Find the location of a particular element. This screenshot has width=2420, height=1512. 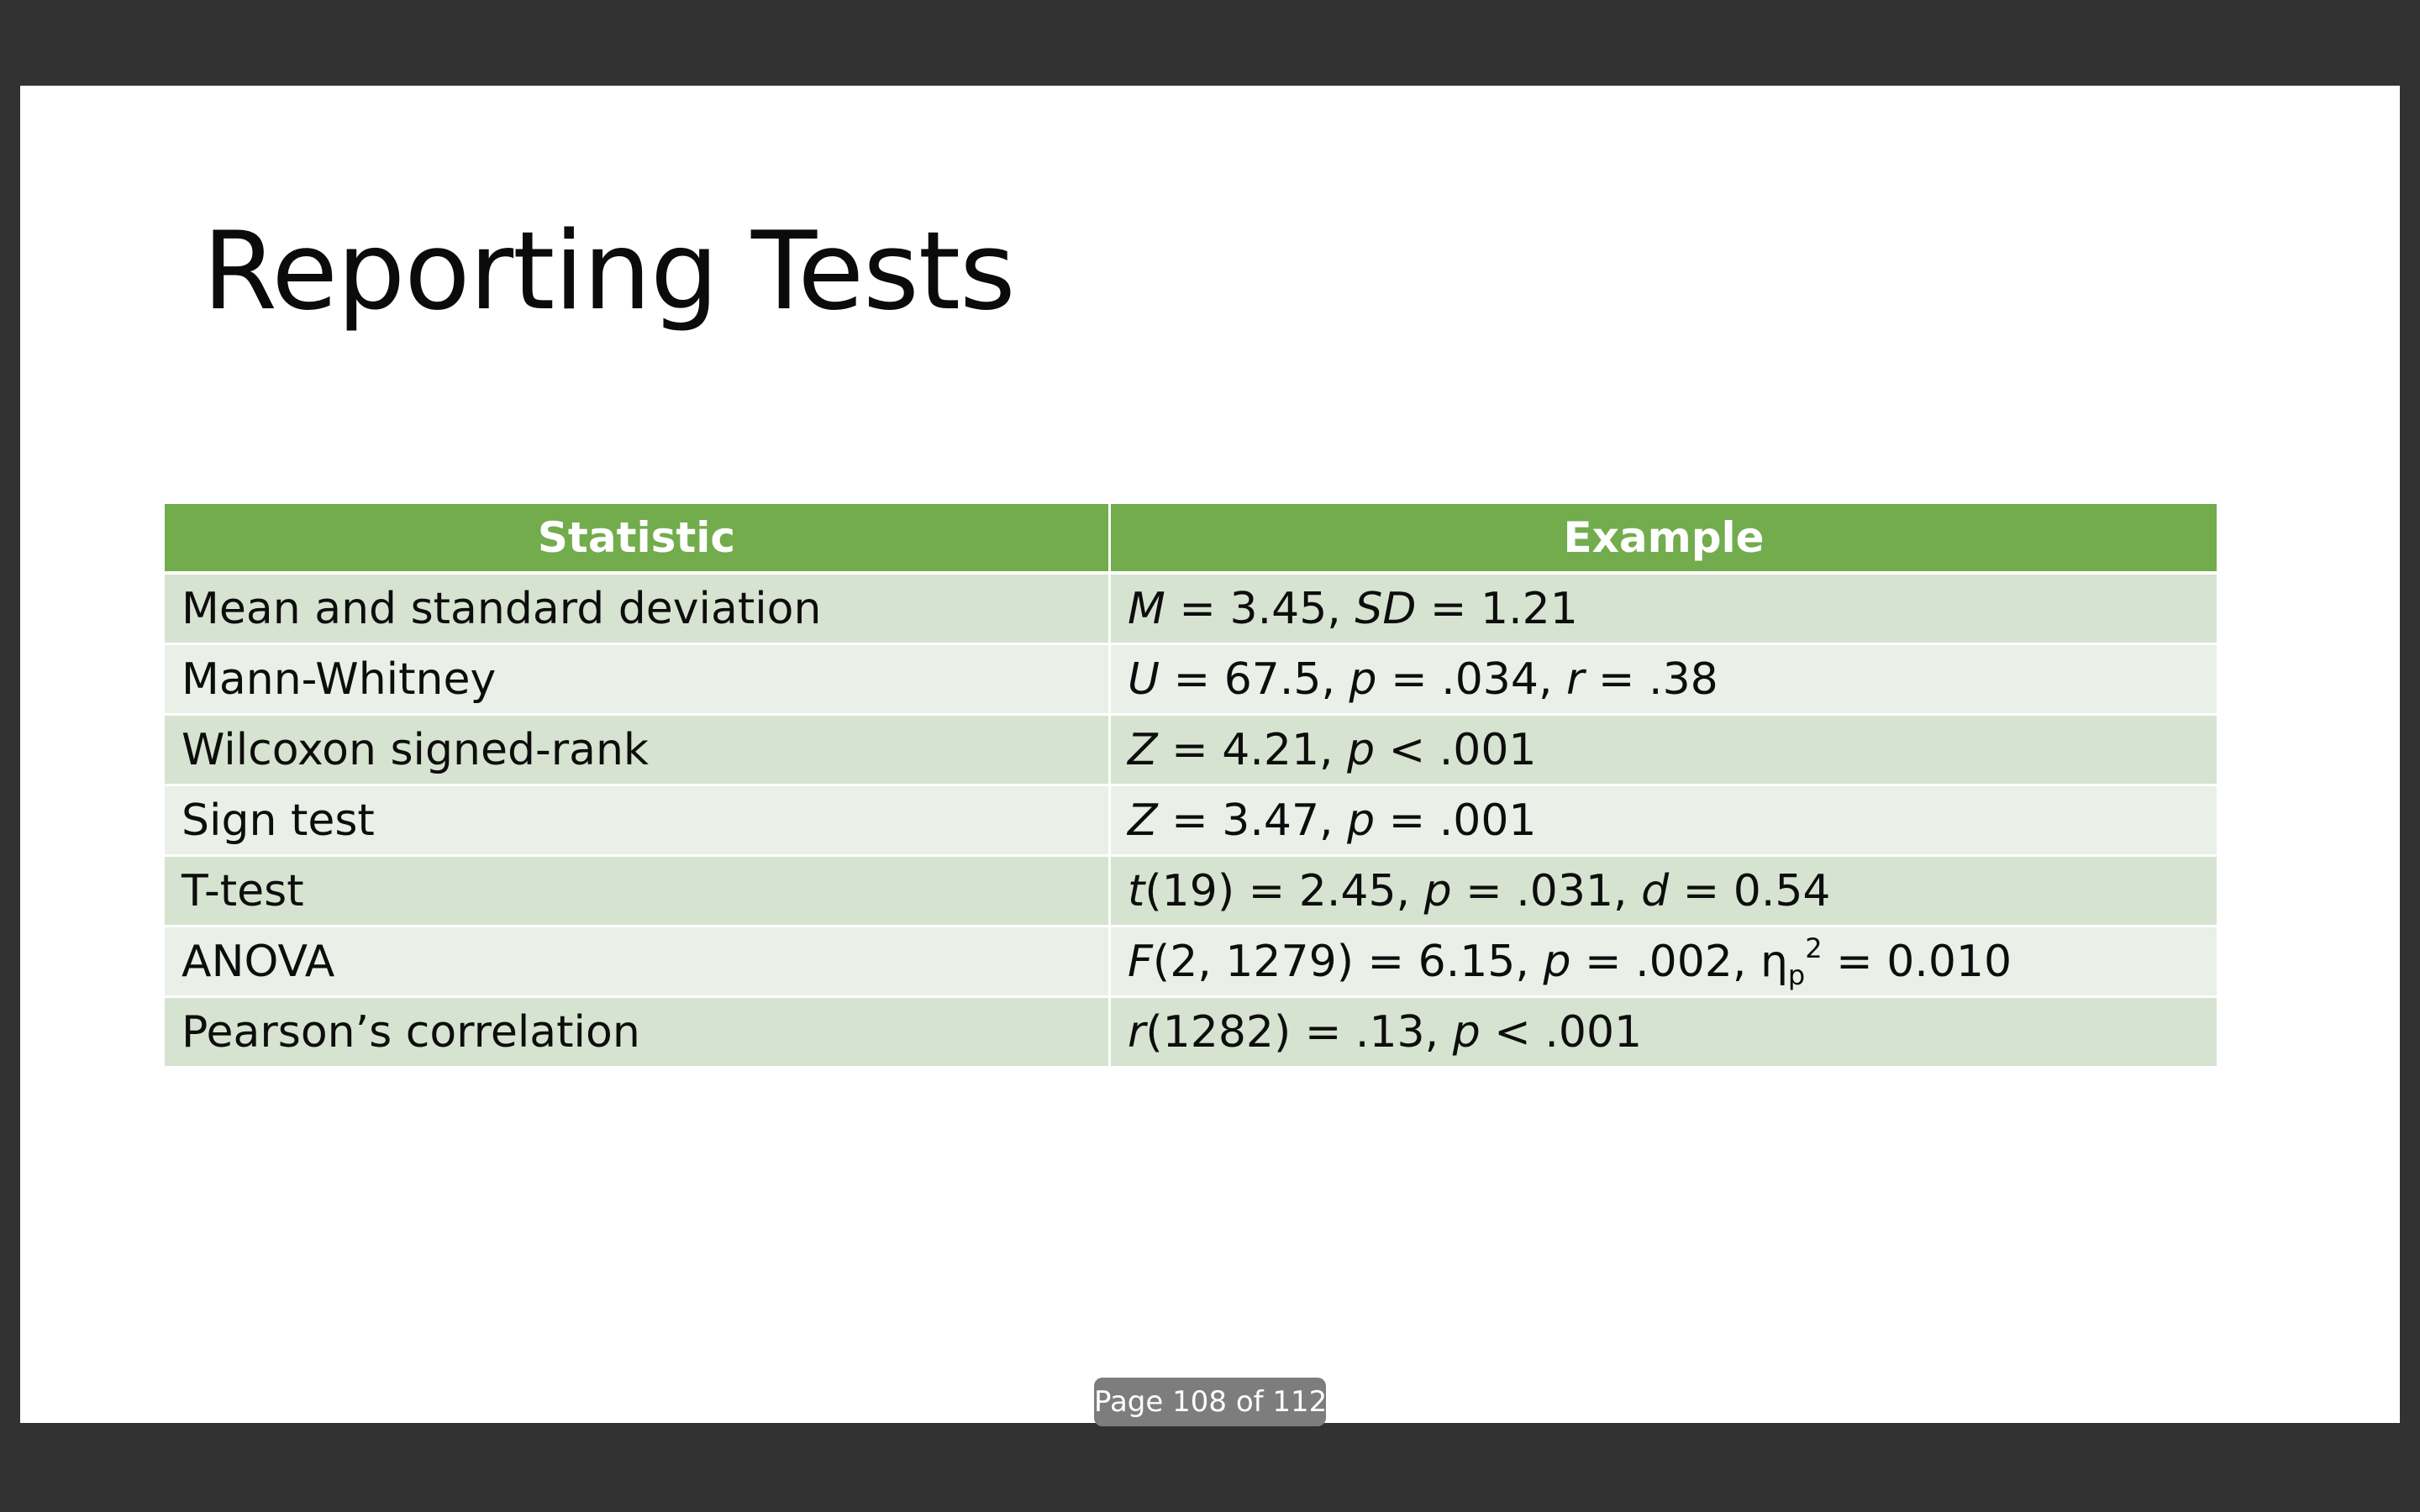

table-row: Wilcoxon signed-rank Z = 4.21, p < .001 is located at coordinates (1191, 751).